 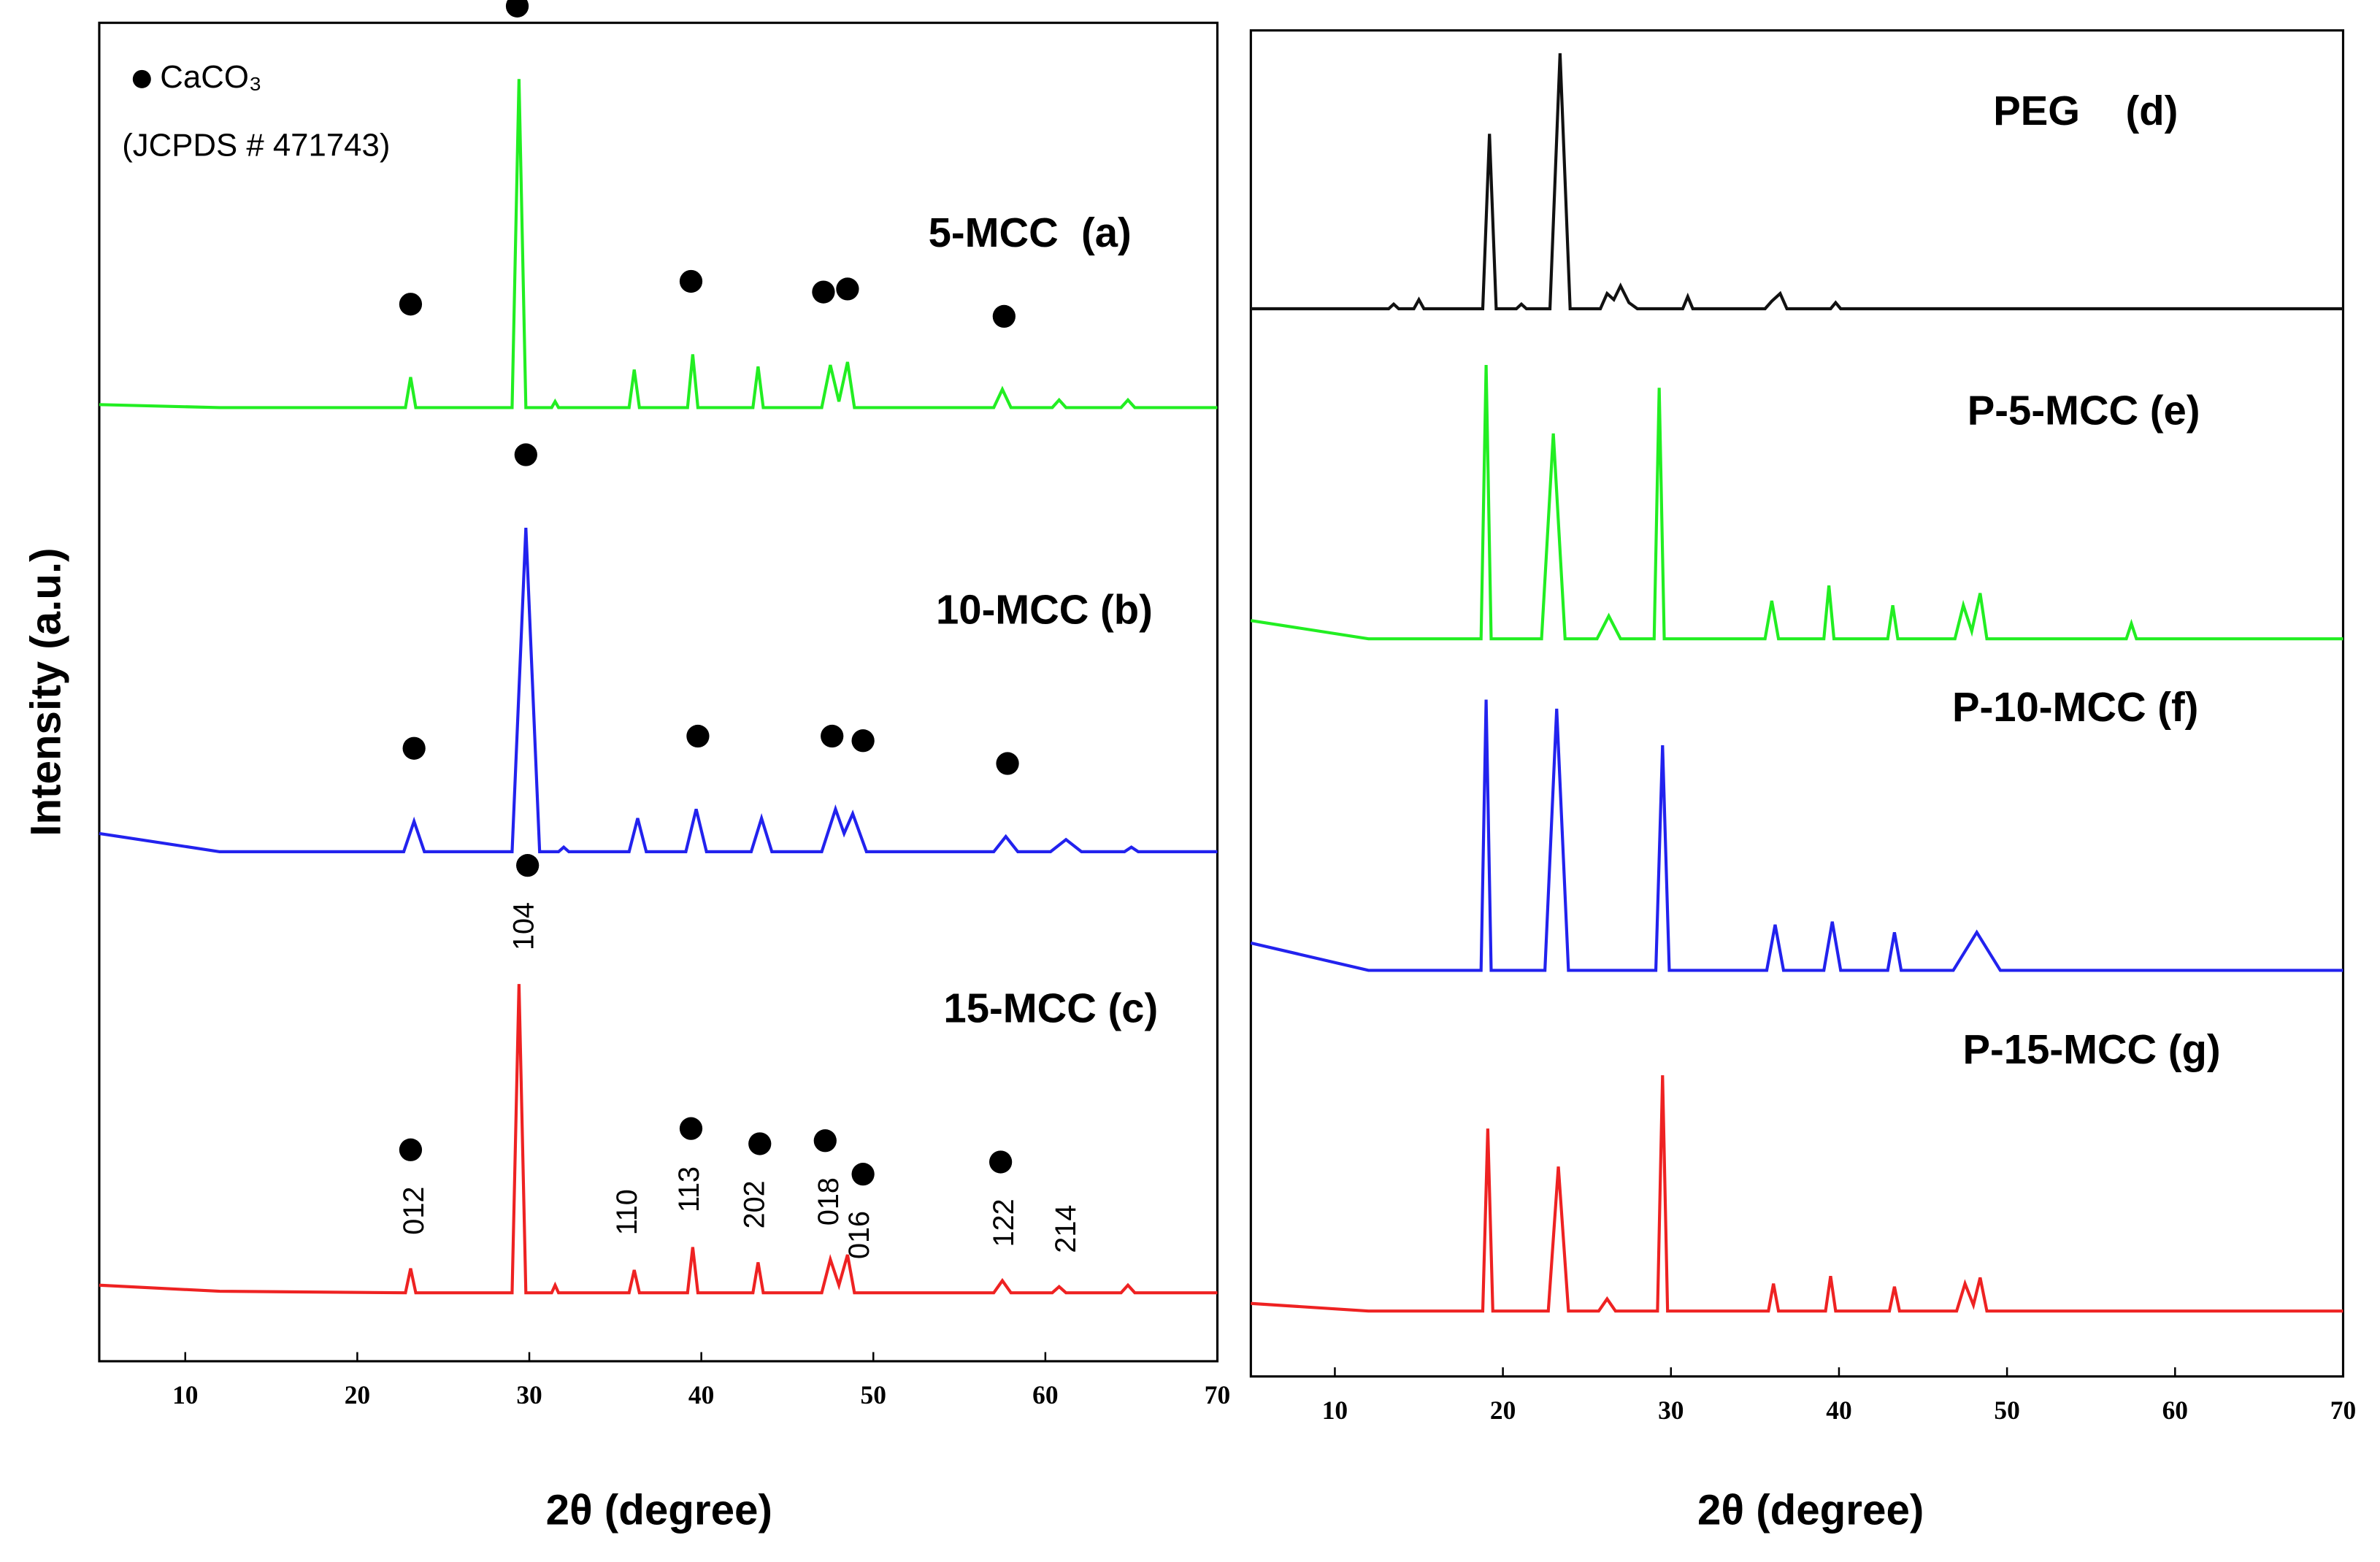 What do you see at coordinates (2084, 411) in the screenshot?
I see `series-label: P-5-MCC (e)` at bounding box center [2084, 411].